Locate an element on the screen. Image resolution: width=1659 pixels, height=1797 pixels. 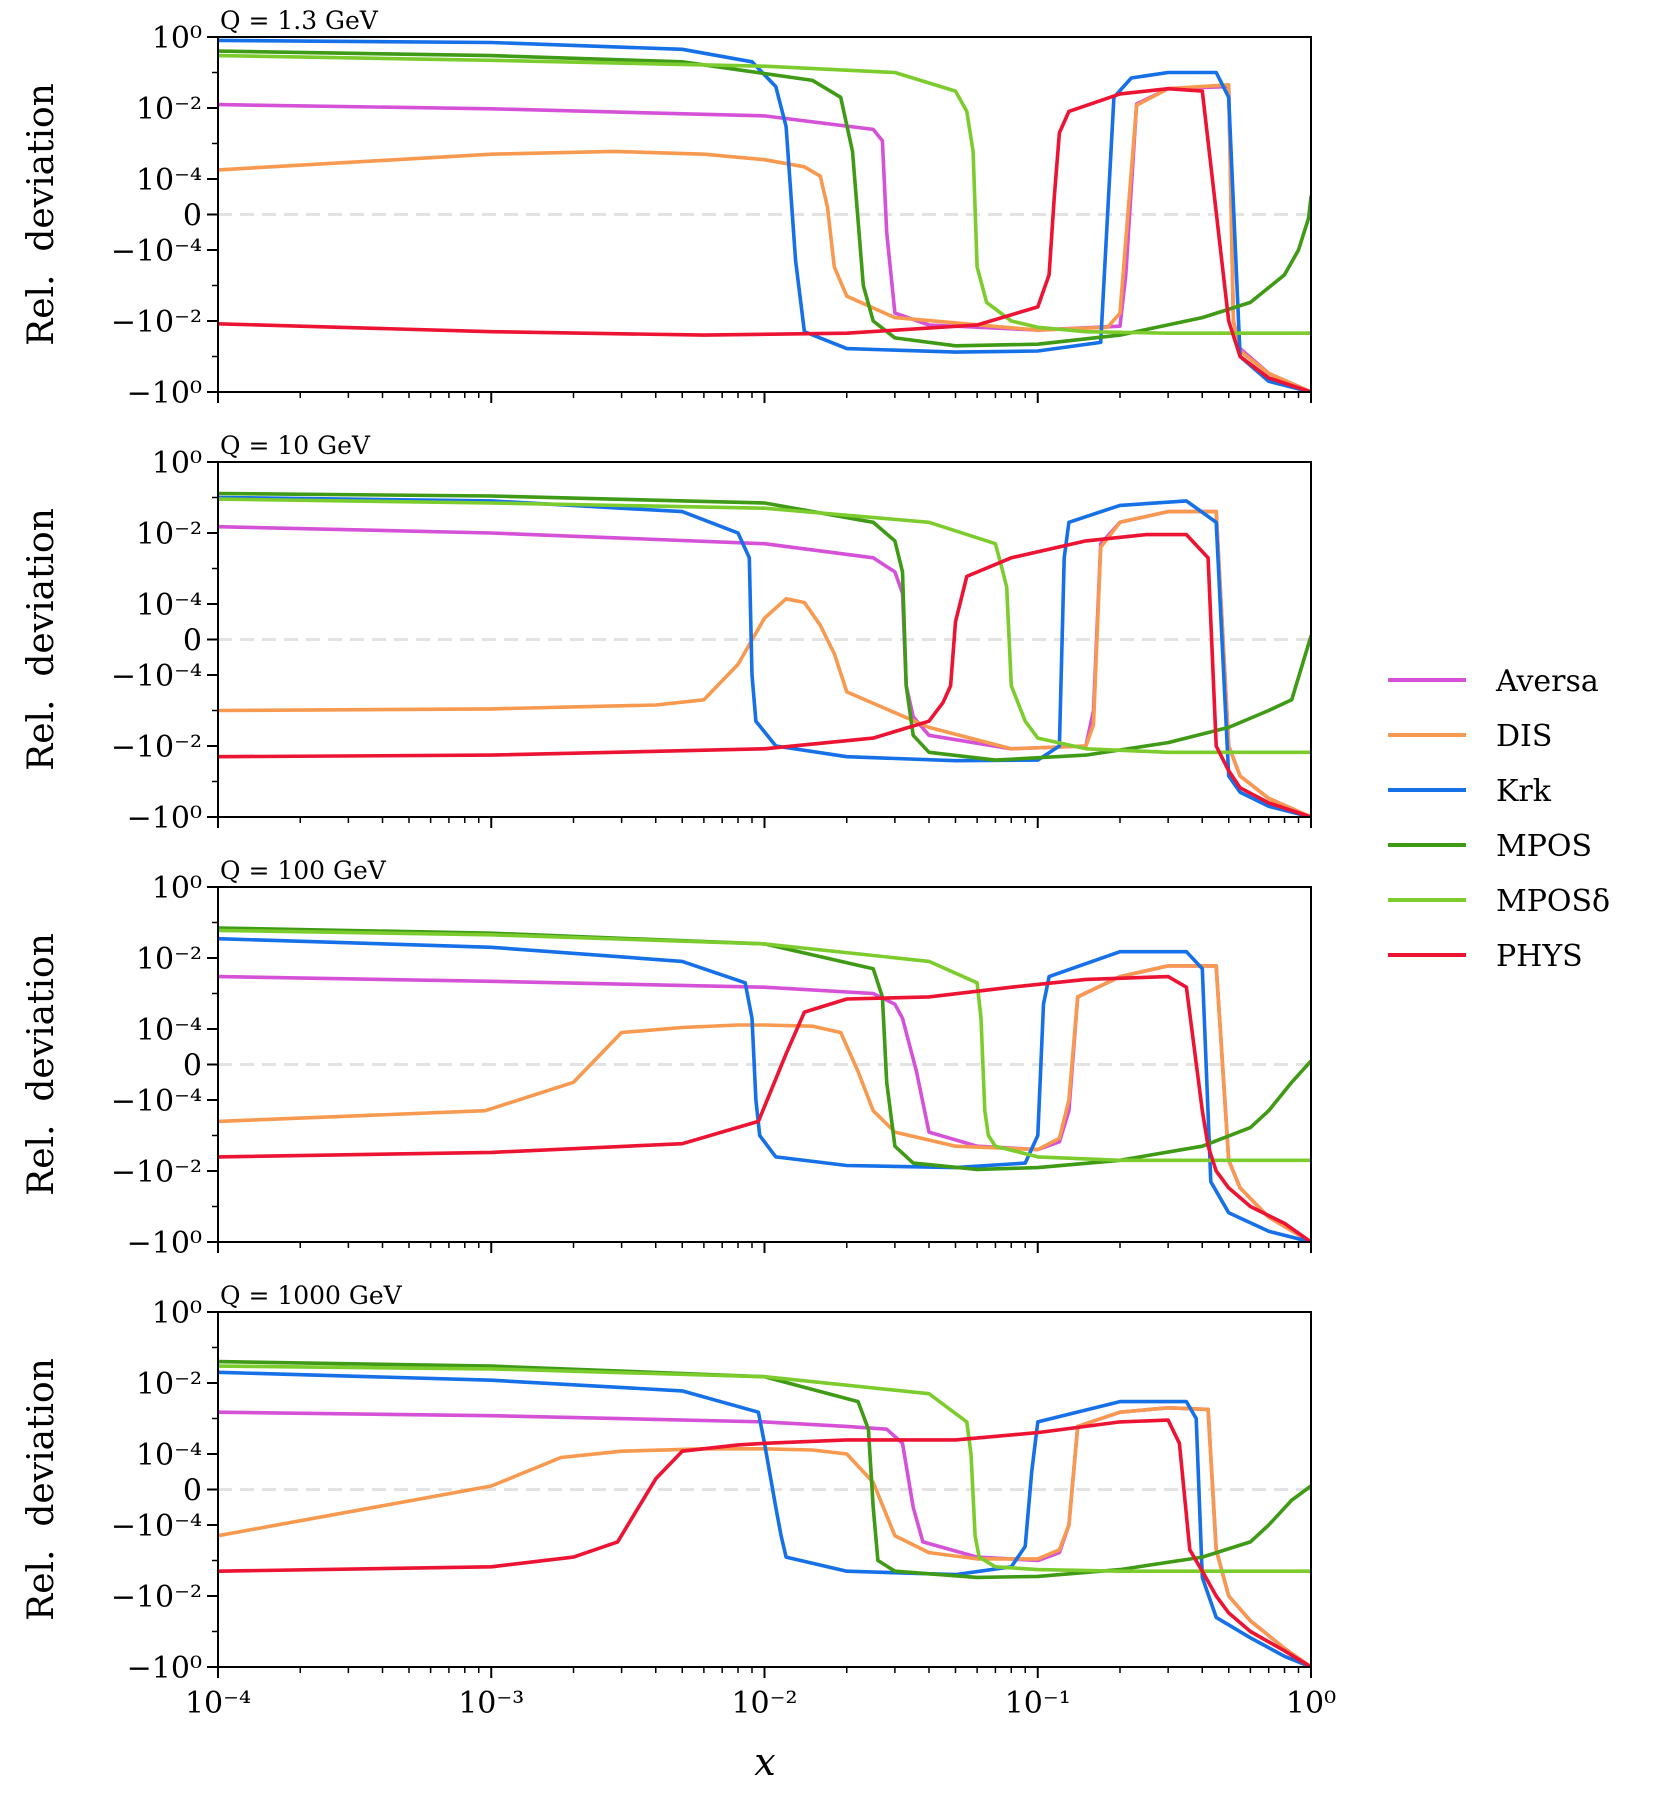
legend-label: Aversa is located at coordinates (1547, 681).